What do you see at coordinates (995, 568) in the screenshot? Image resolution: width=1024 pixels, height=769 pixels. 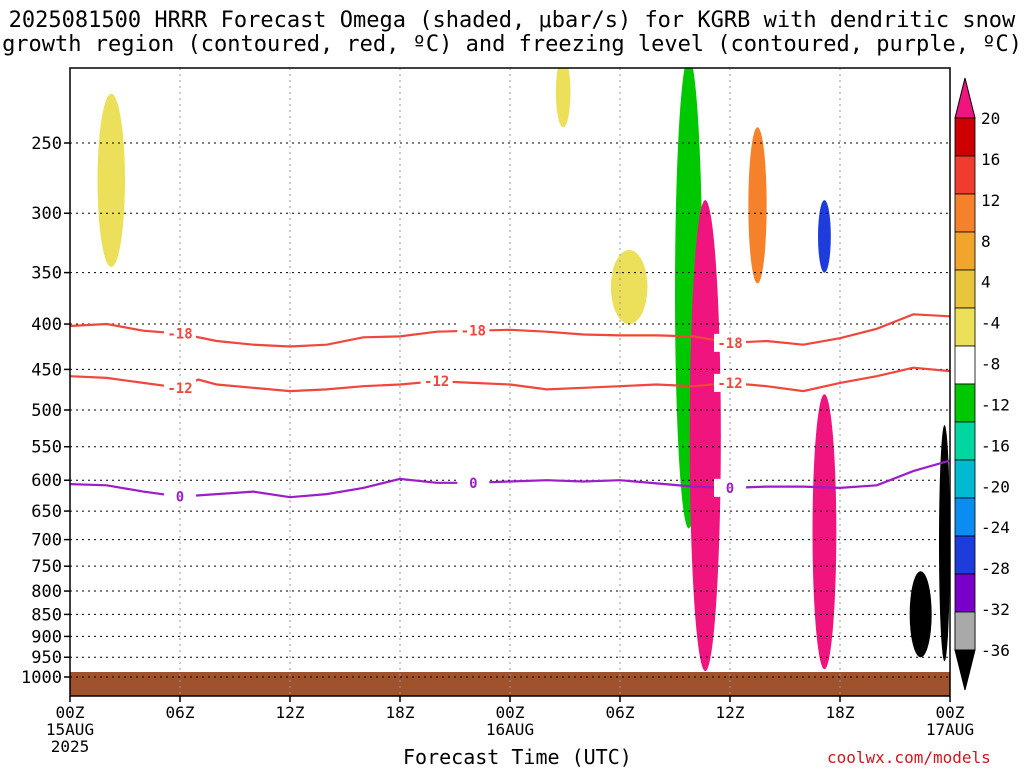 I see `colorbar-label: -28` at bounding box center [995, 568].